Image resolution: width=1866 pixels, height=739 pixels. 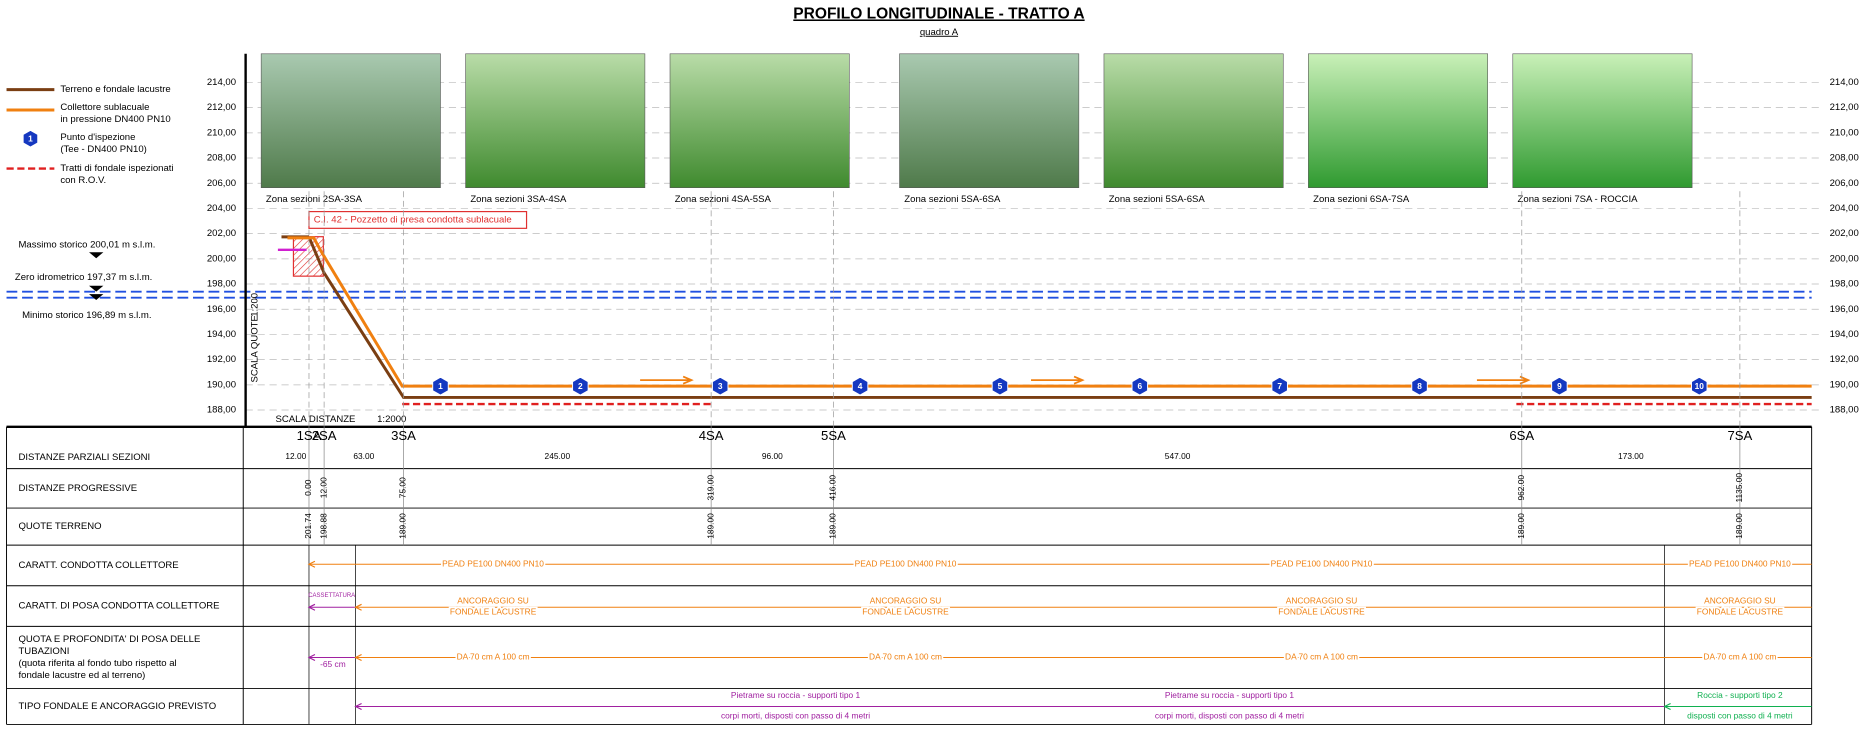 What do you see at coordinates (331, 596) in the screenshot?
I see `laying-box: CASSETTATURA` at bounding box center [331, 596].